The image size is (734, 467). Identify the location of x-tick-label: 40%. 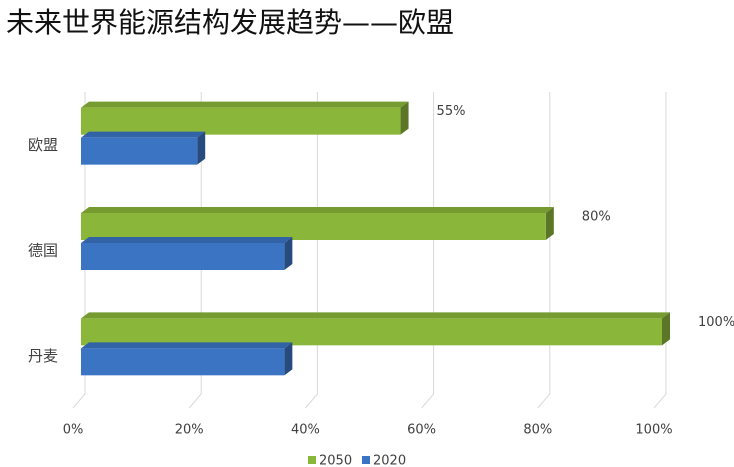
(305, 430).